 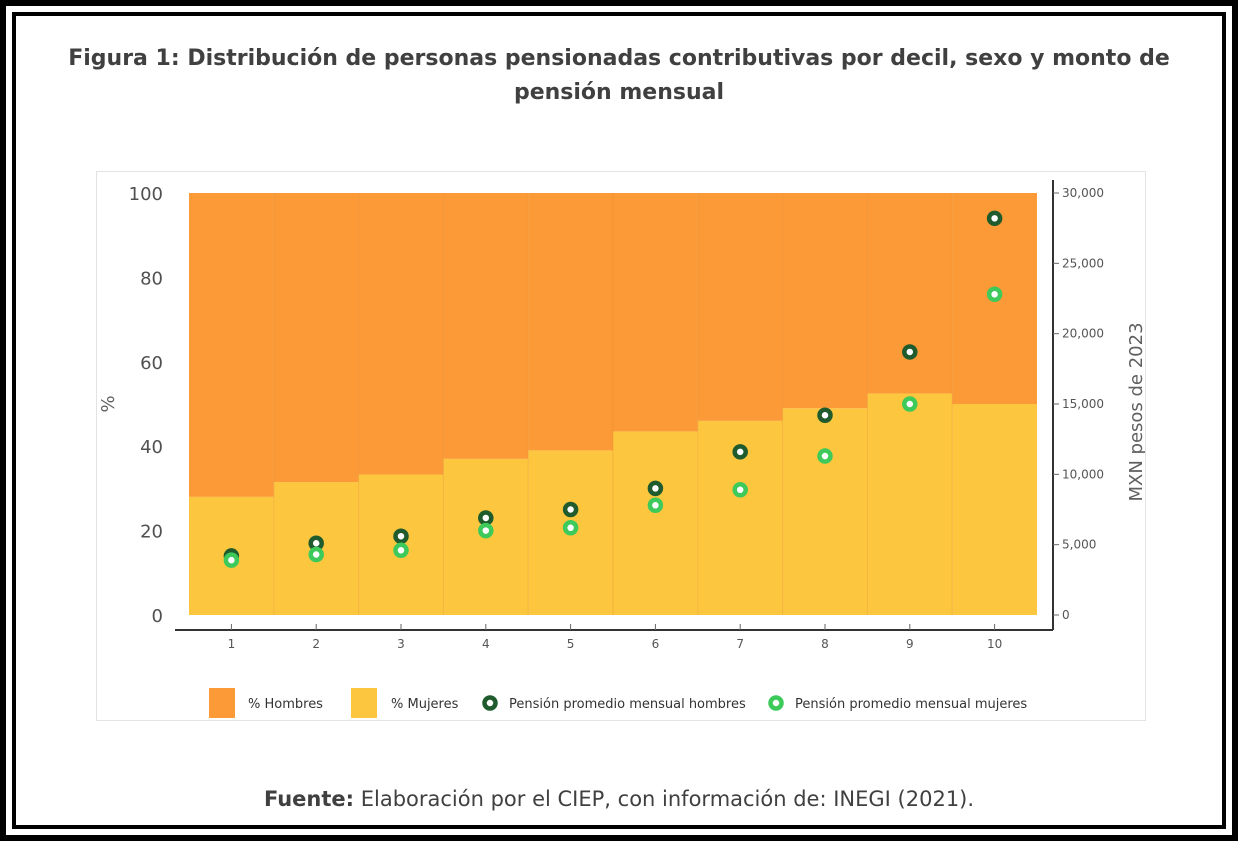 What do you see at coordinates (740, 644) in the screenshot?
I see `x-axis-tick-label: 7` at bounding box center [740, 644].